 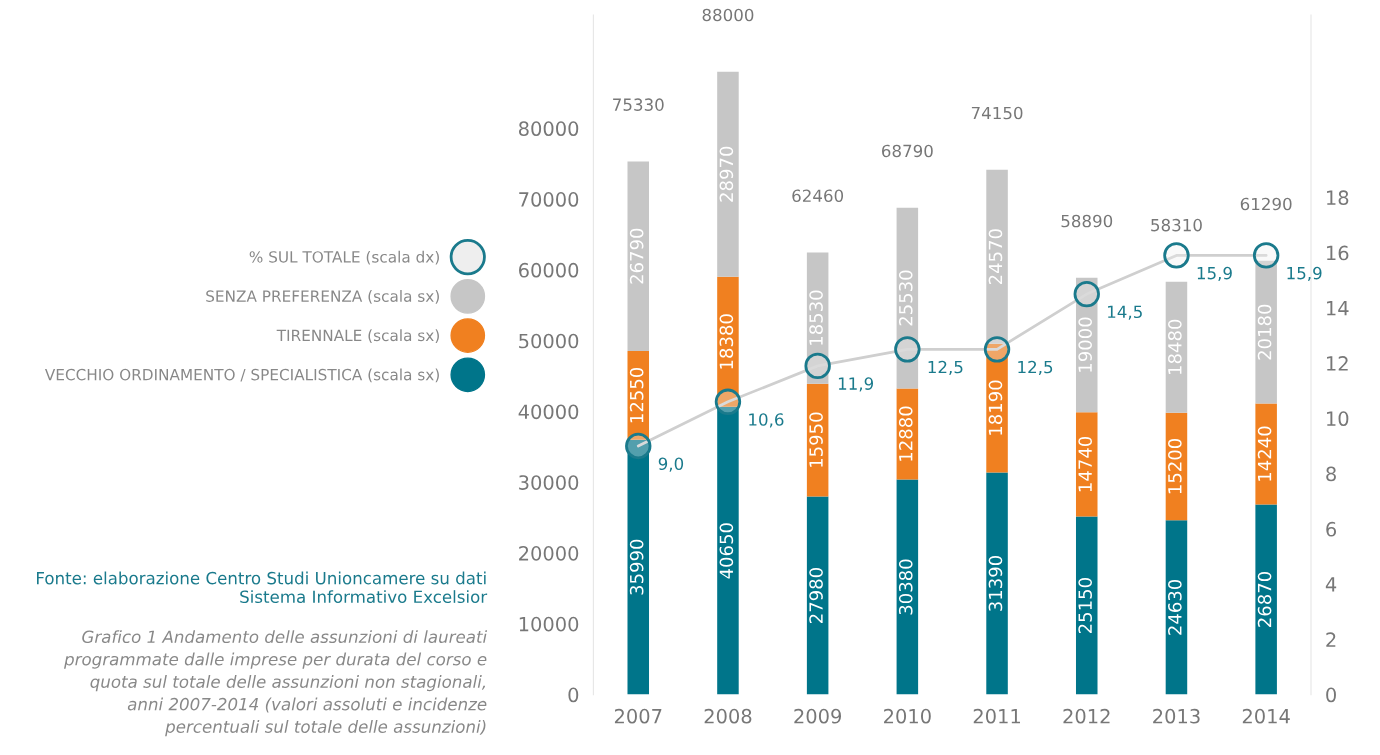 I want to click on data-label: 12550, so click(x=636, y=395).